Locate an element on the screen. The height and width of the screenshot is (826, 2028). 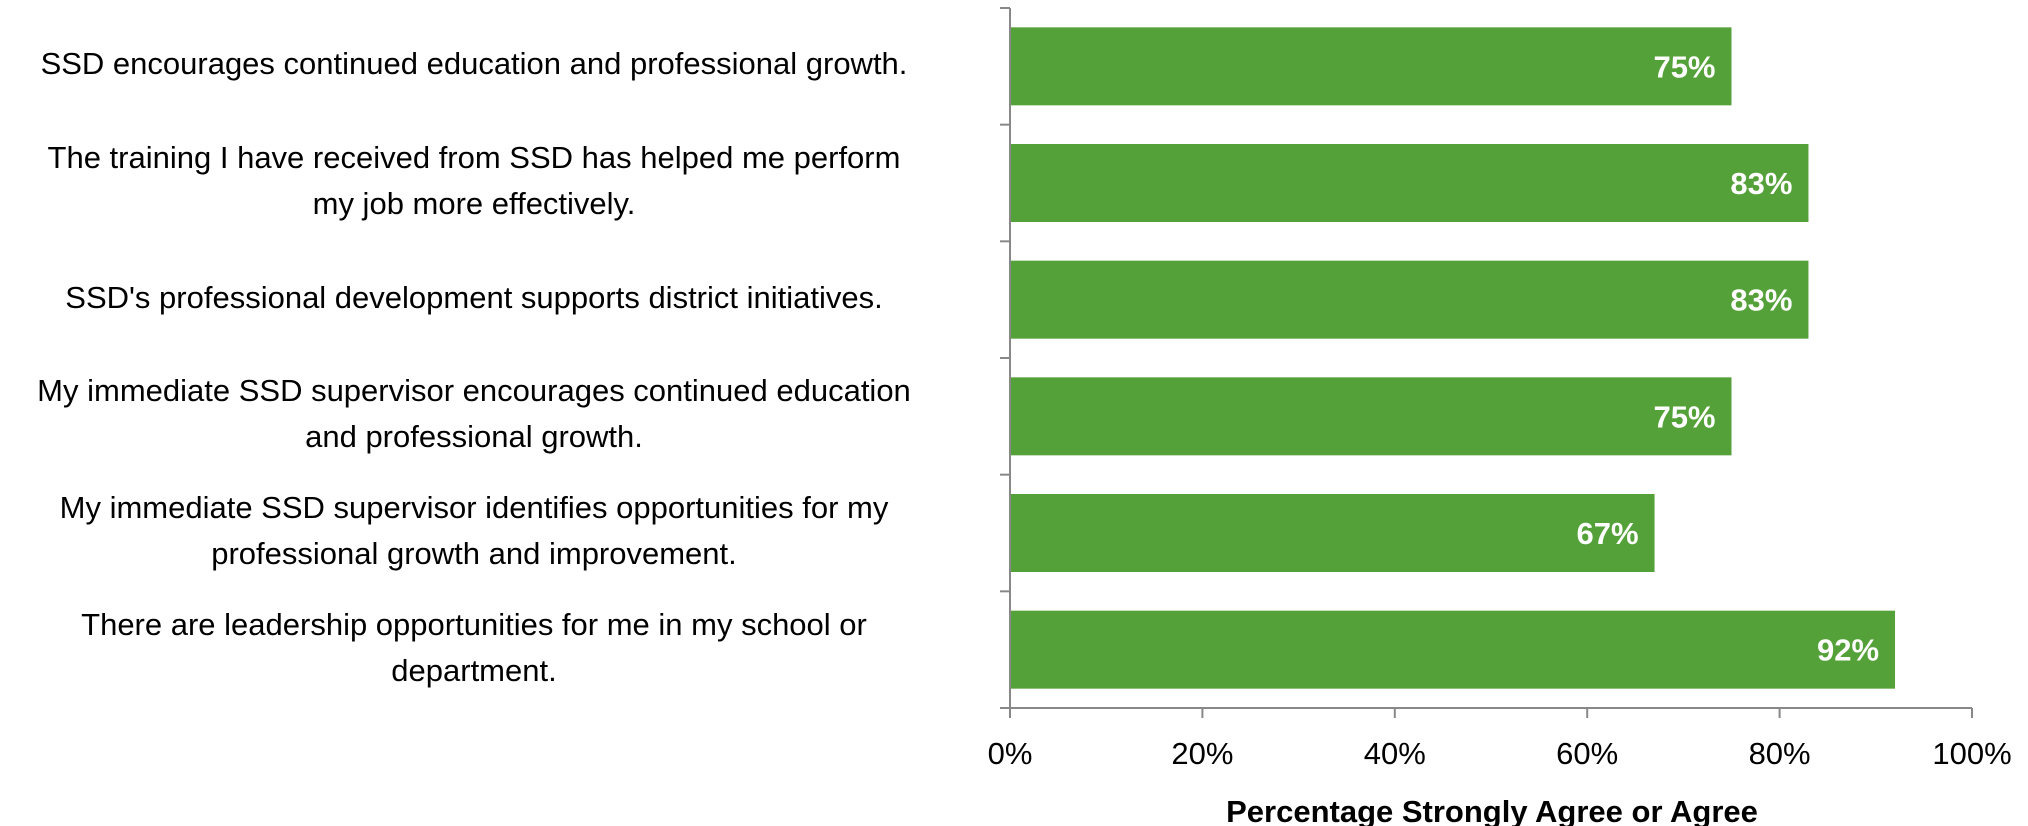
x-axis-label: Percentage Strongly Agree or Agree is located at coordinates (1492, 810).